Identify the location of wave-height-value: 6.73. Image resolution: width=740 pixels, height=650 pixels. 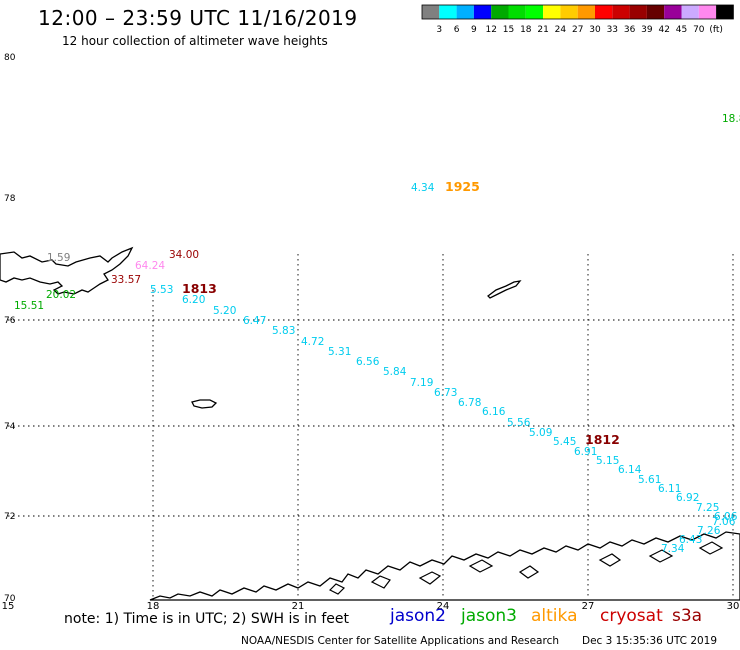
(445, 393).